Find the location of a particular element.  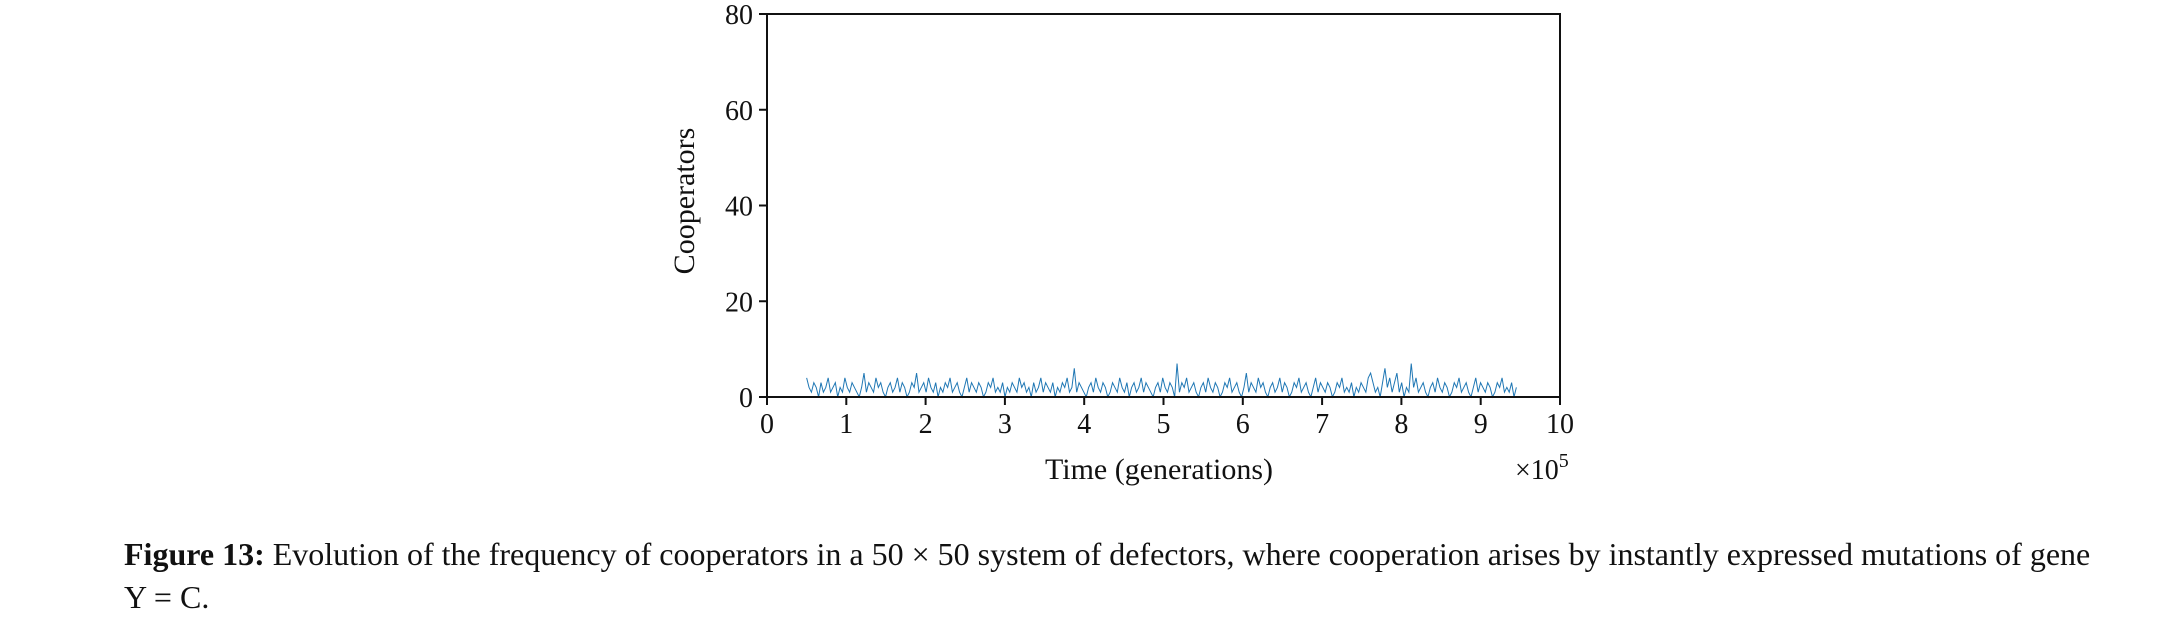

y-tick-label: 60 is located at coordinates (739, 111).